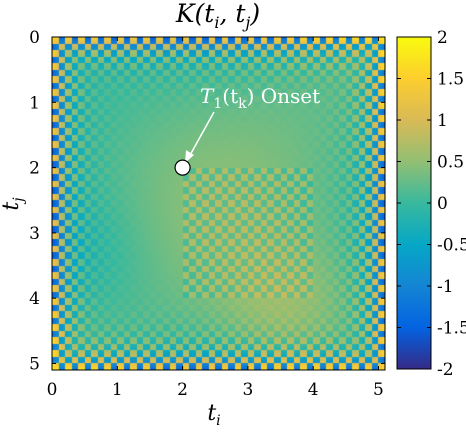  Describe the element at coordinates (217, 16) in the screenshot. I see `chart-title: K(ti, tj)` at that location.